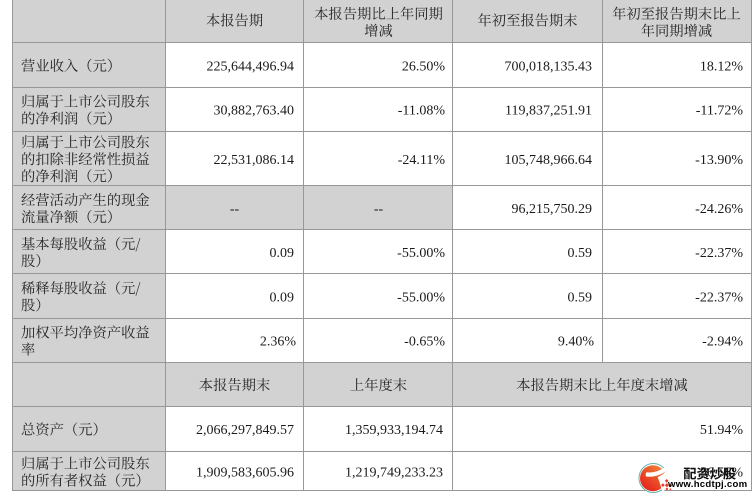 The height and width of the screenshot is (500, 756). I want to click on svg-text: -24.11%, so click(422, 160).